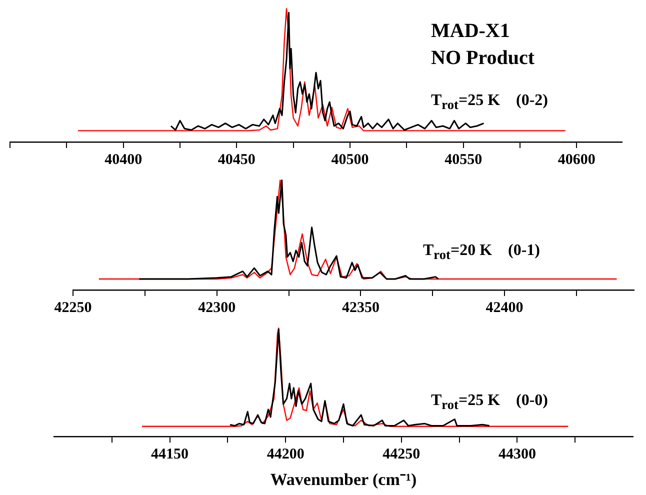 The height and width of the screenshot is (495, 646). What do you see at coordinates (481, 252) in the screenshot?
I see `annotation: T$_{rot}$=20 K (0-1)` at bounding box center [481, 252].